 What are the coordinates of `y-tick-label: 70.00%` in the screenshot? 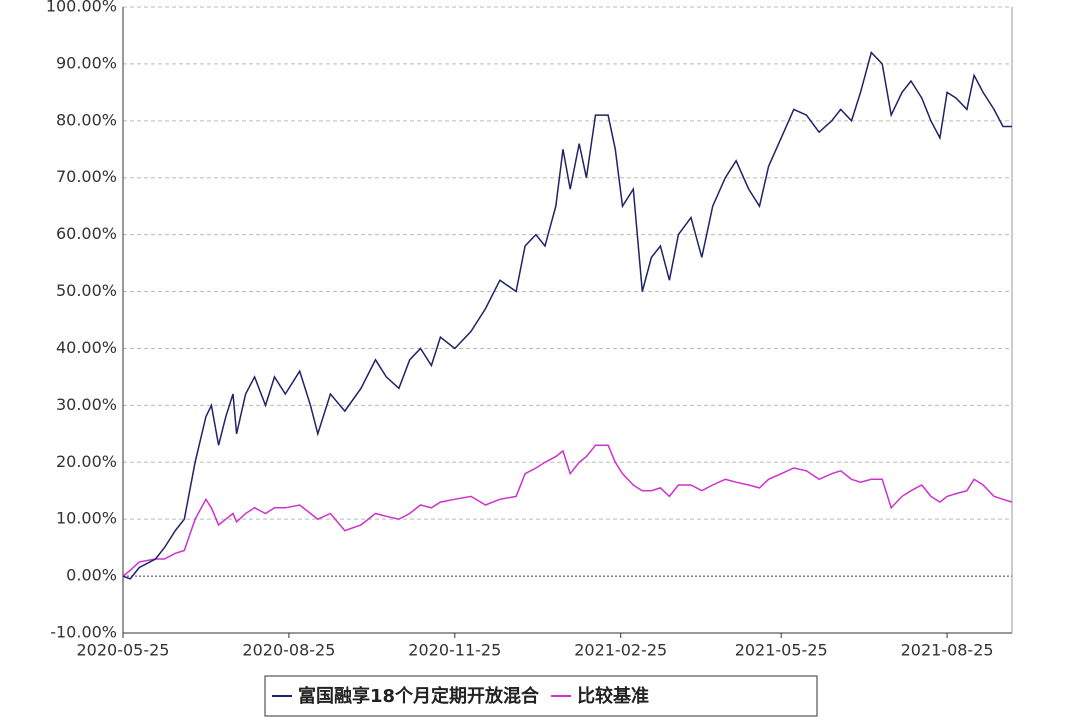 It's located at (86, 176).